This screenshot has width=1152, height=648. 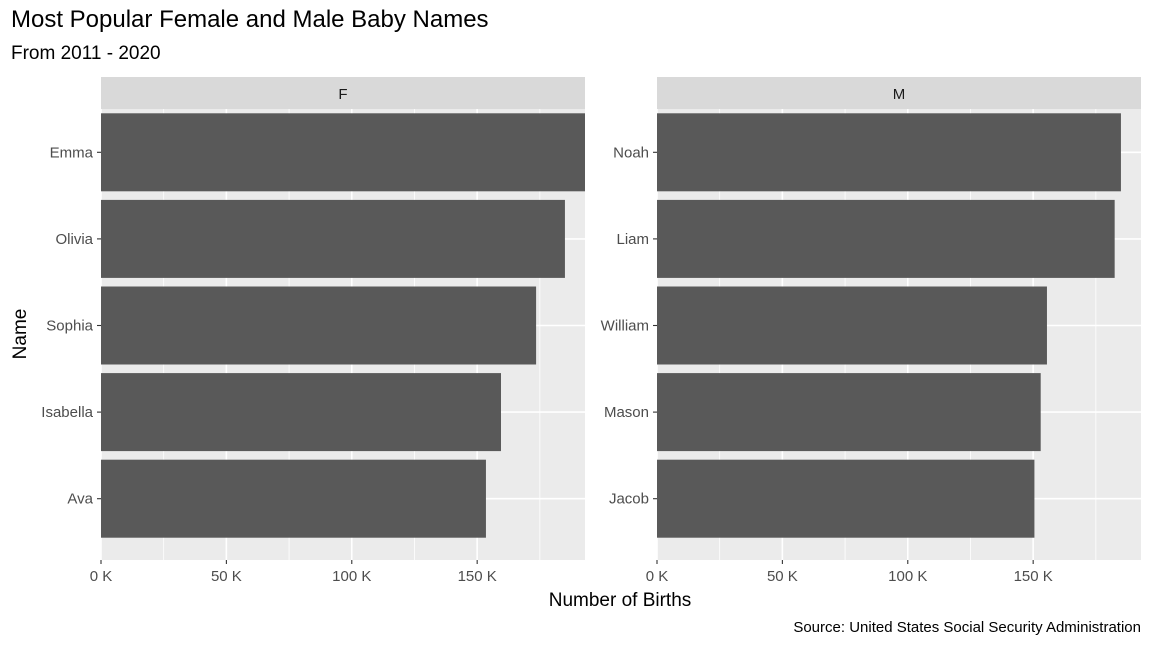 What do you see at coordinates (74, 239) in the screenshot?
I see `y-tick-label: Olivia` at bounding box center [74, 239].